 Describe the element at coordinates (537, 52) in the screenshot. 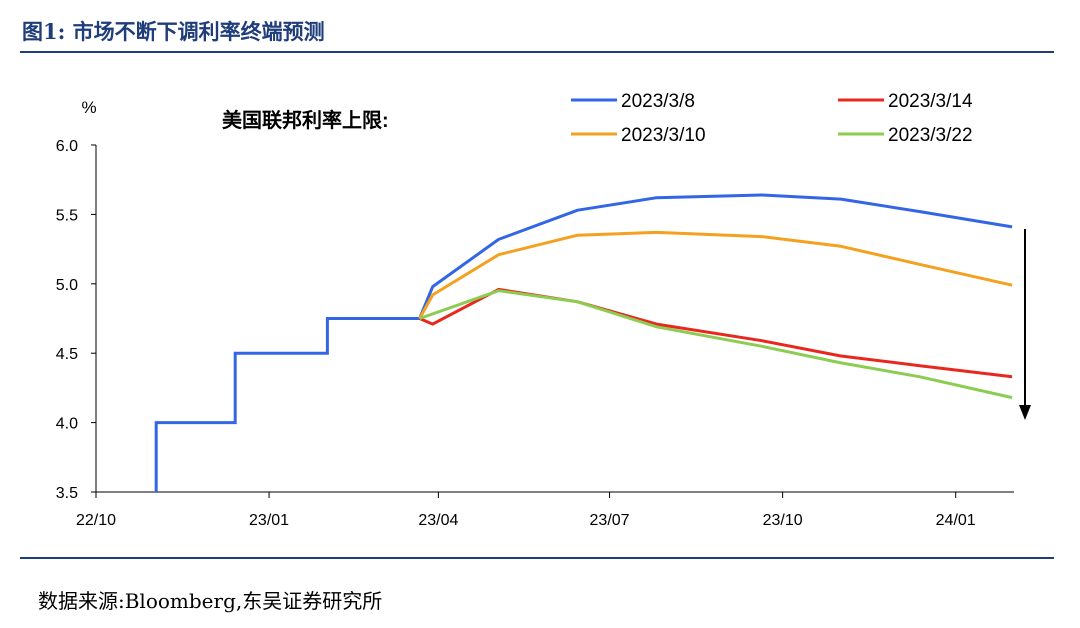

I see `title-rule` at that location.